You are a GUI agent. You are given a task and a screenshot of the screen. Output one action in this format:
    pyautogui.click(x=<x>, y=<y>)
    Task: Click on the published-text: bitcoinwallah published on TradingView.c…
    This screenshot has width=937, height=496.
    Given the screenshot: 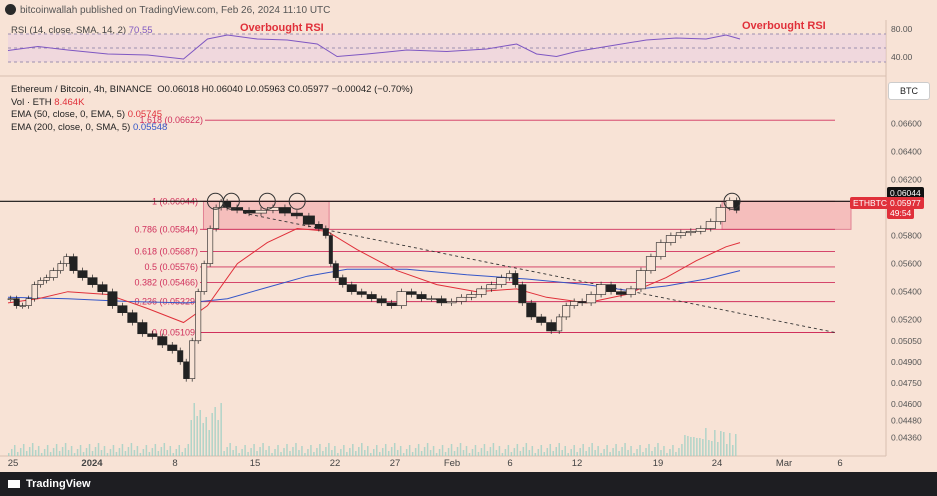 What is the action you would take?
    pyautogui.click(x=175, y=10)
    